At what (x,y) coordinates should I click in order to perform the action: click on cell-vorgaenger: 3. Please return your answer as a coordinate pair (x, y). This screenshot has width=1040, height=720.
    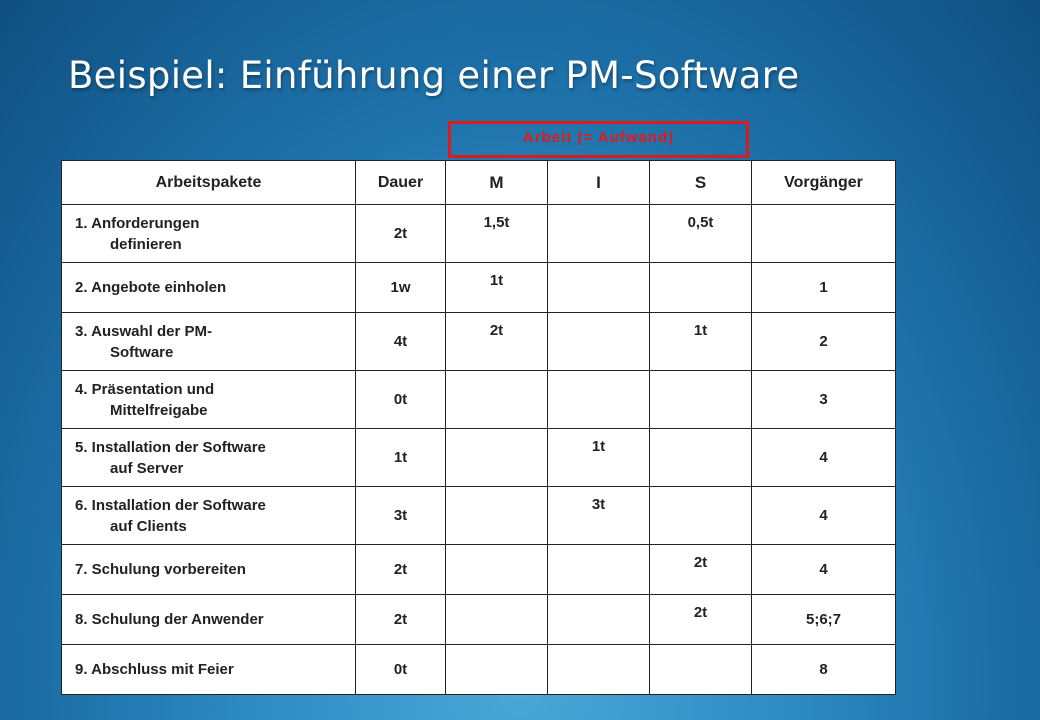
    Looking at the image, I should click on (823, 399).